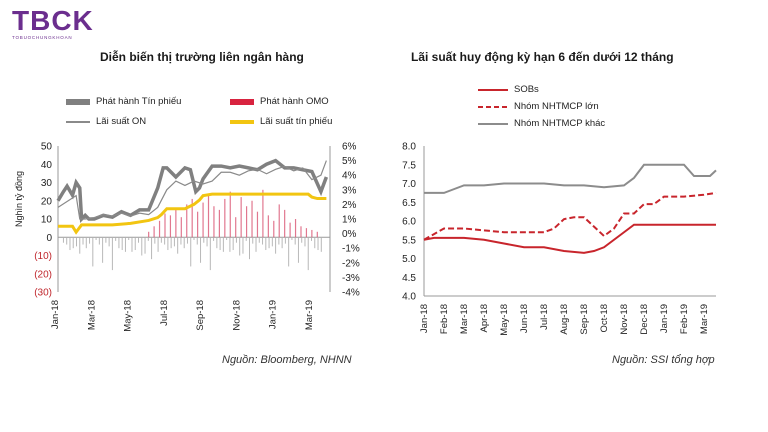 The height and width of the screenshot is (432, 768). I want to click on left-y-axis-label: Nghìn tỷ đồng, so click(19, 199).